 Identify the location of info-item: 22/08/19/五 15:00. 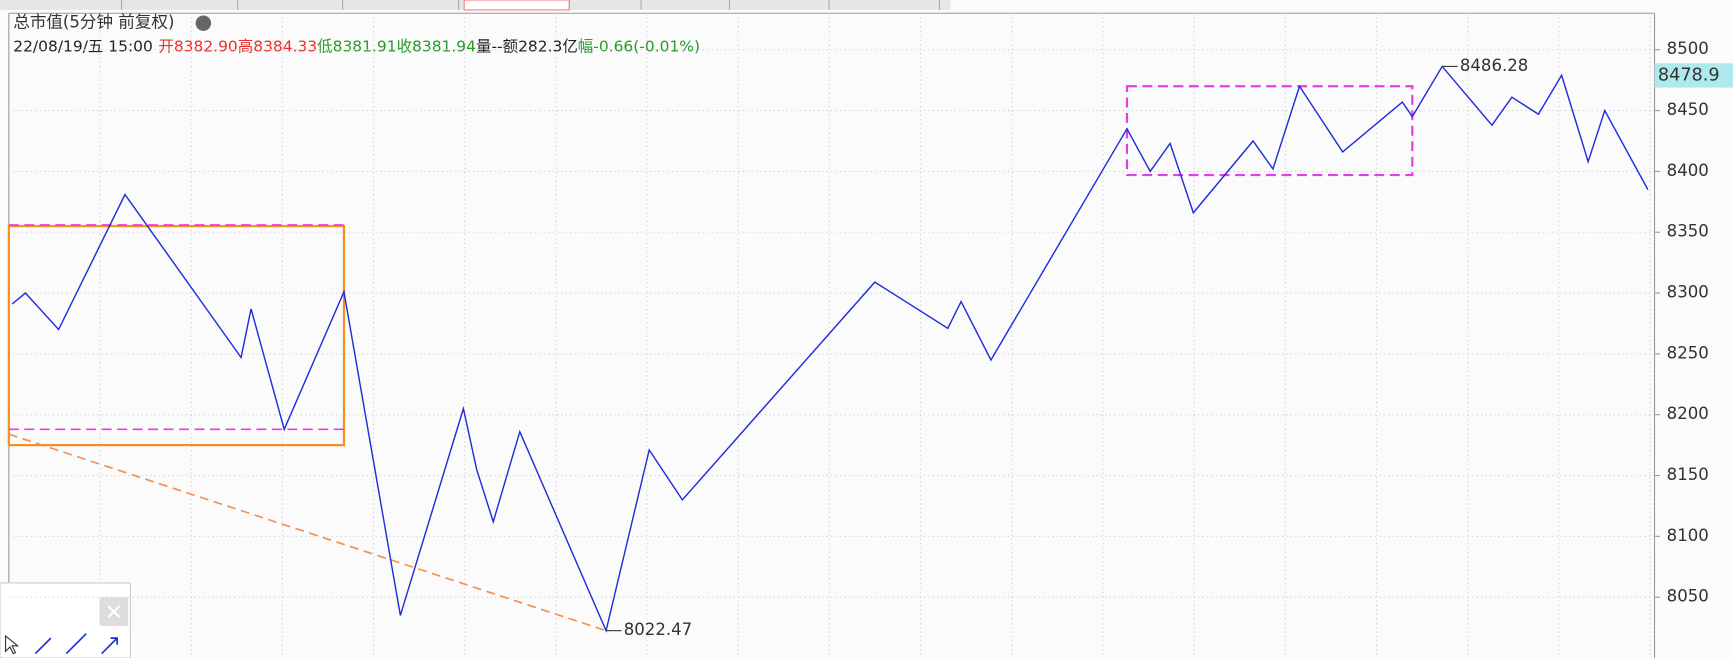
(83, 46).